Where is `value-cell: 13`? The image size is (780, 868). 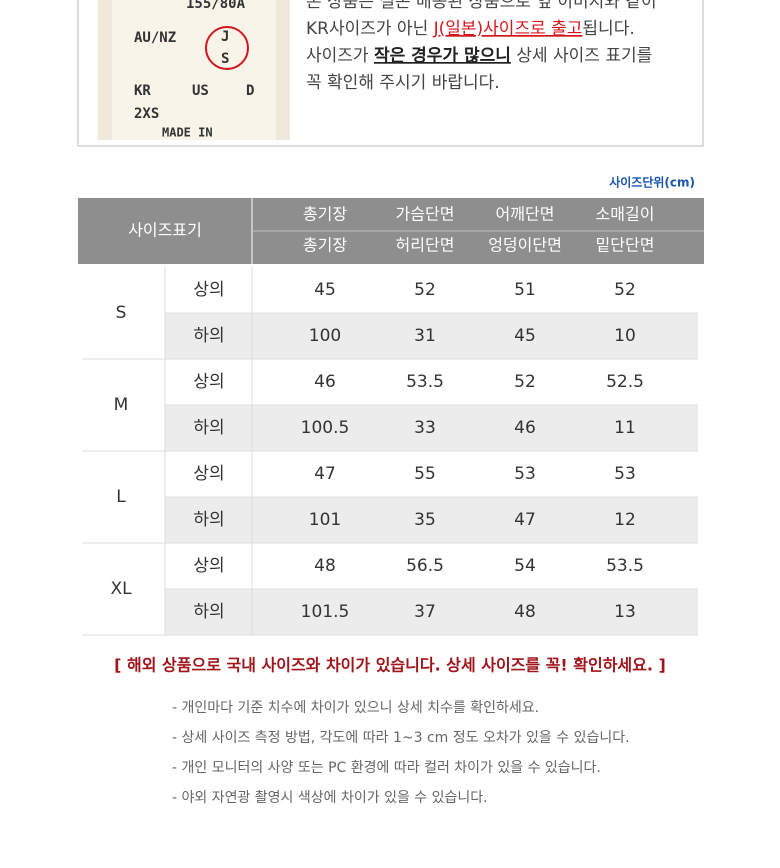
value-cell: 13 is located at coordinates (625, 612).